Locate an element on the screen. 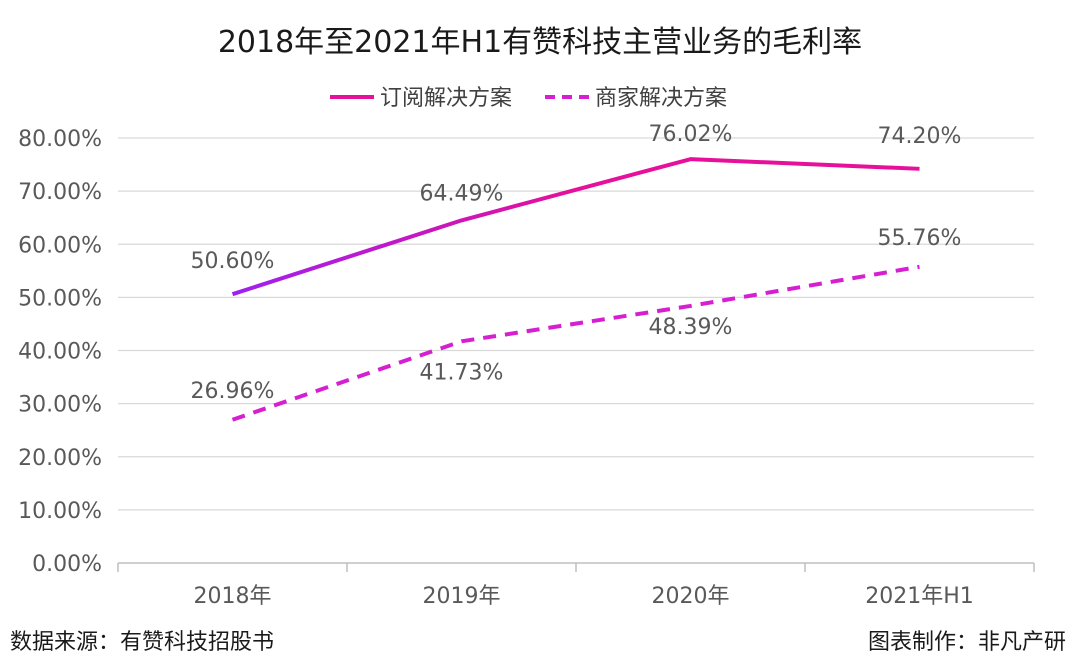 The width and height of the screenshot is (1080, 668). data-label: 64.49% is located at coordinates (462, 193).